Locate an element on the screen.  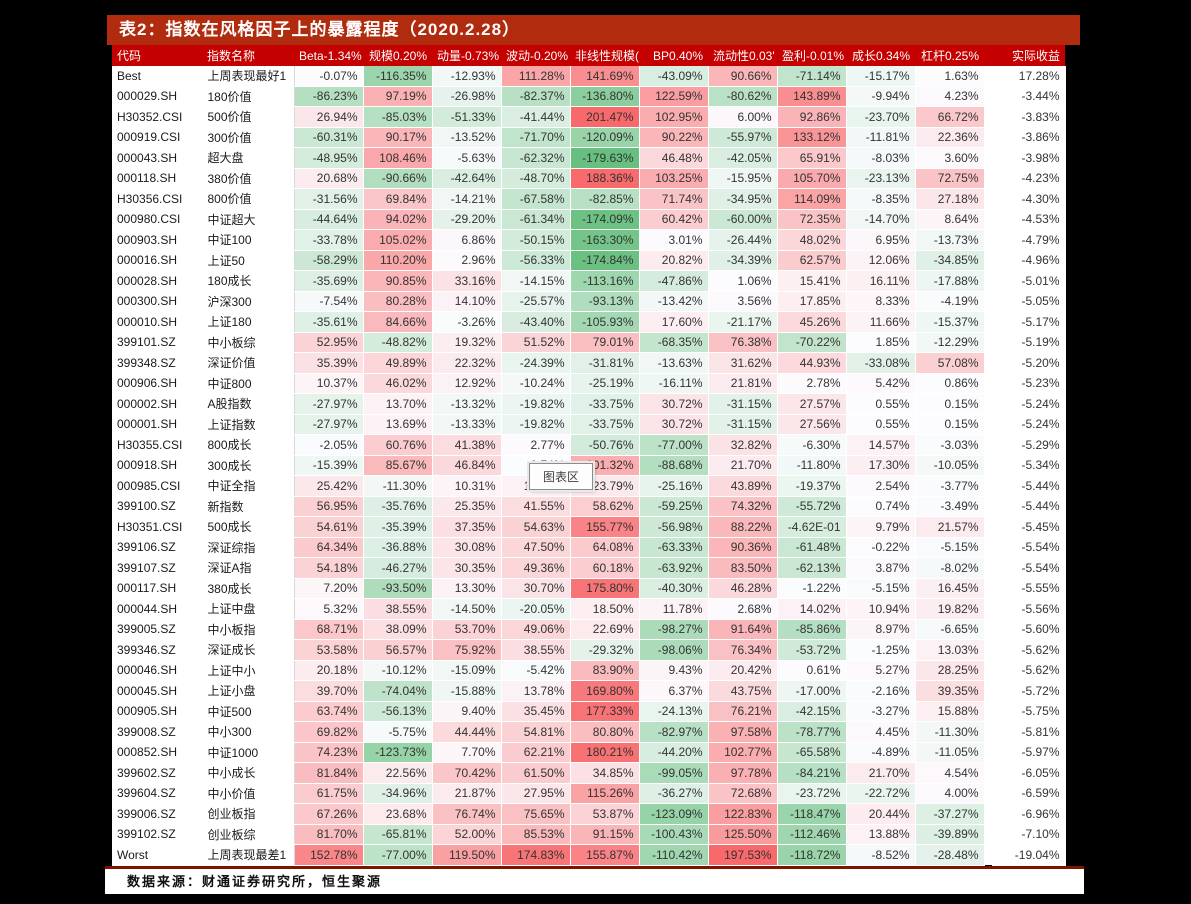
factor-exposure-cell: 12.06% is located at coordinates (881, 260).